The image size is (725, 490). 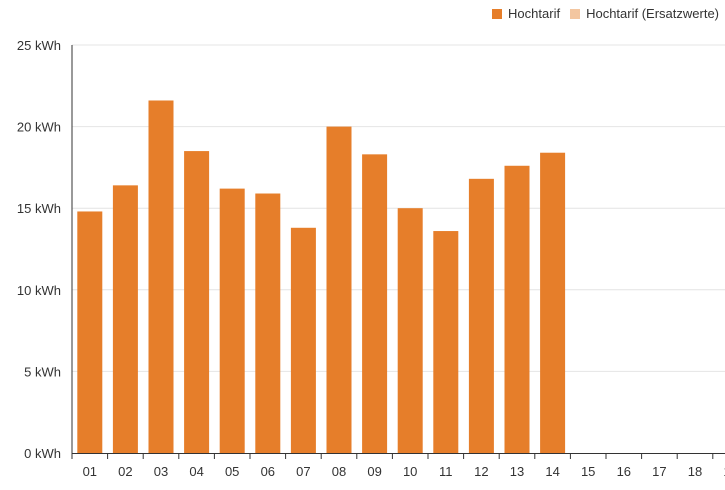 What do you see at coordinates (39, 127) in the screenshot?
I see `y-tick-label: 20 kWh` at bounding box center [39, 127].